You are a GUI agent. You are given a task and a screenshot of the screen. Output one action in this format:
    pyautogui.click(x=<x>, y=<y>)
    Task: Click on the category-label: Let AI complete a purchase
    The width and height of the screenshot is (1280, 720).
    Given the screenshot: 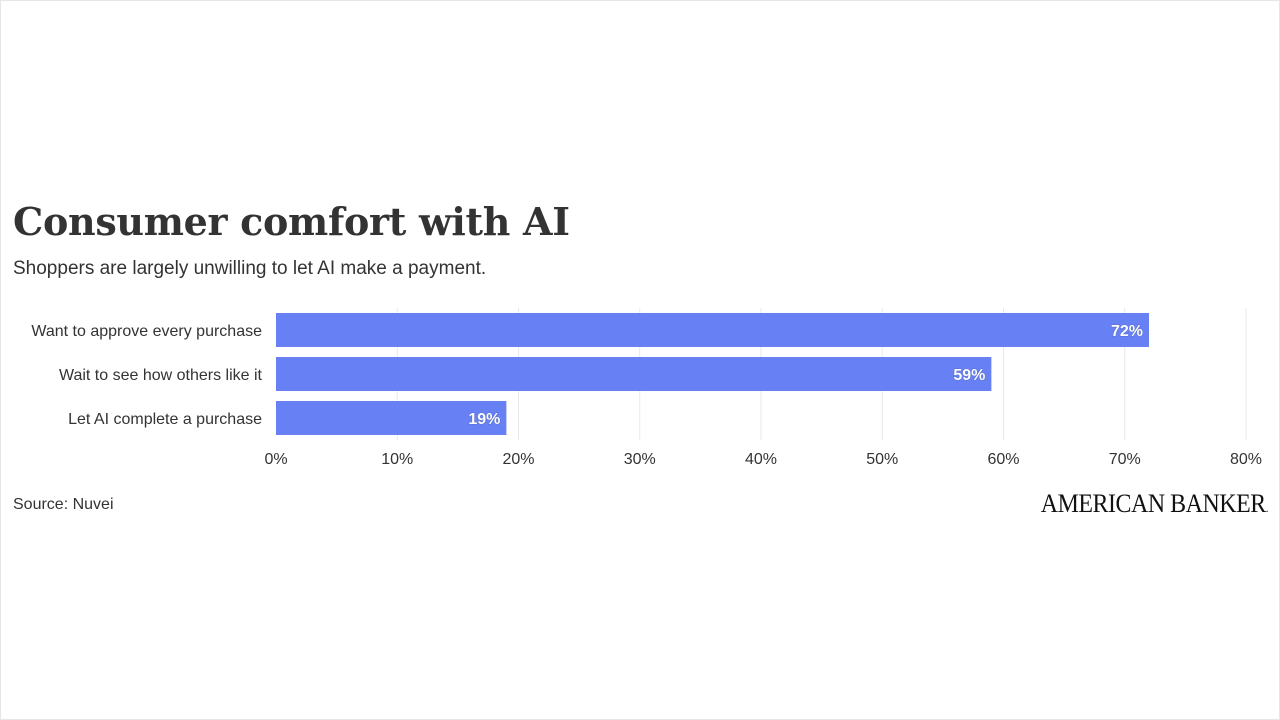 What is the action you would take?
    pyautogui.click(x=165, y=419)
    